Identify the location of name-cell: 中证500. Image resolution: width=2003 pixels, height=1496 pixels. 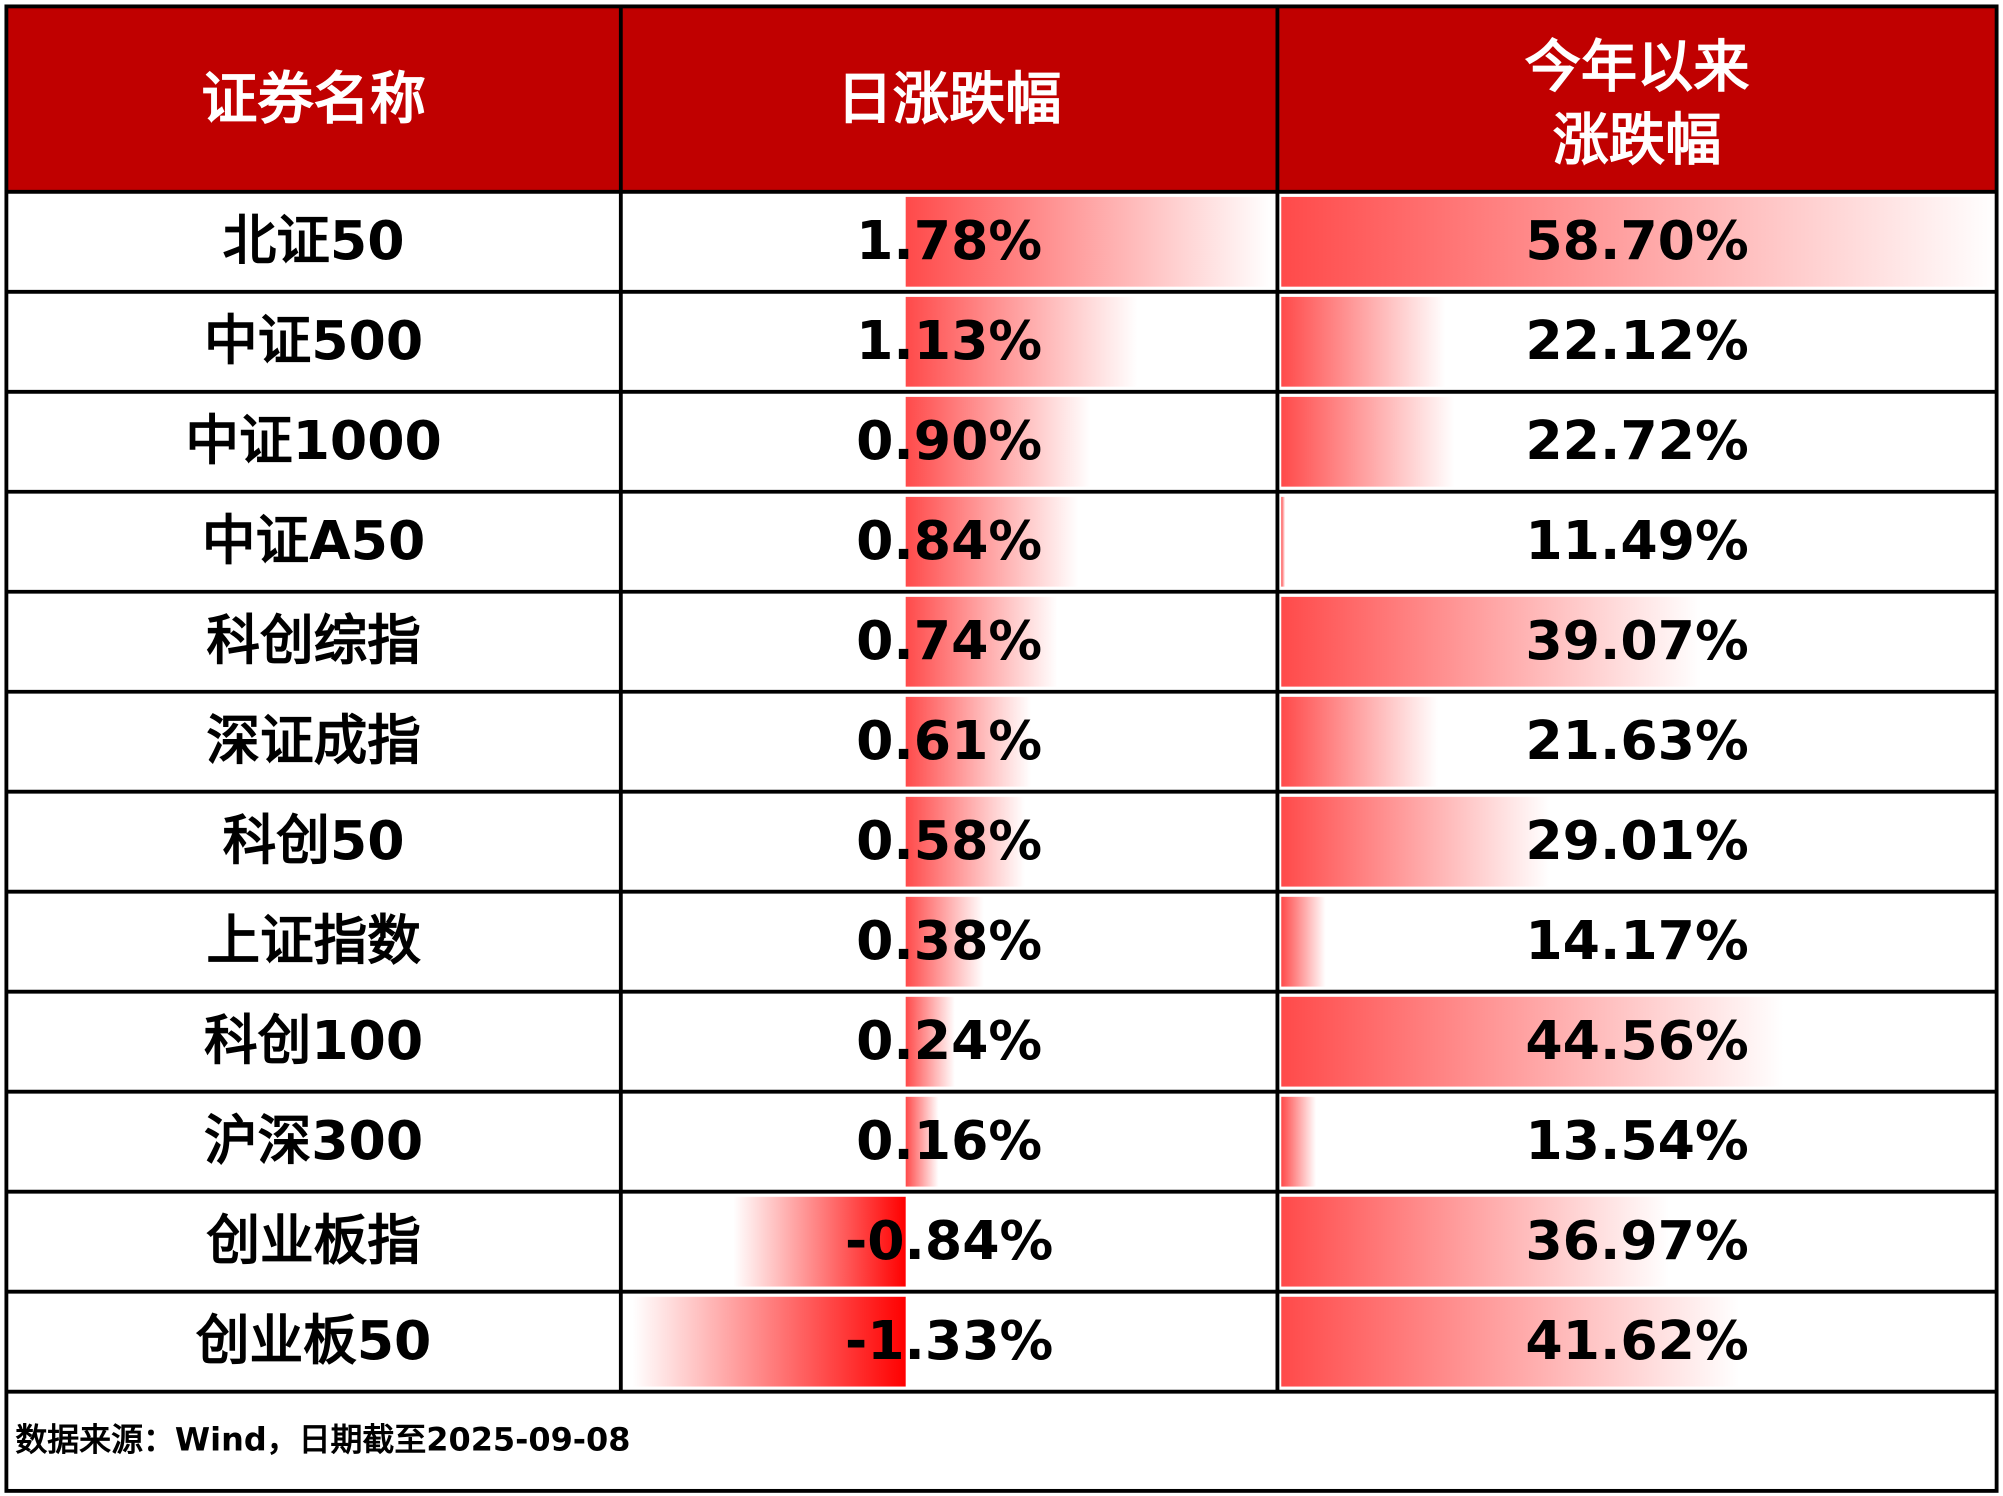
(313, 340).